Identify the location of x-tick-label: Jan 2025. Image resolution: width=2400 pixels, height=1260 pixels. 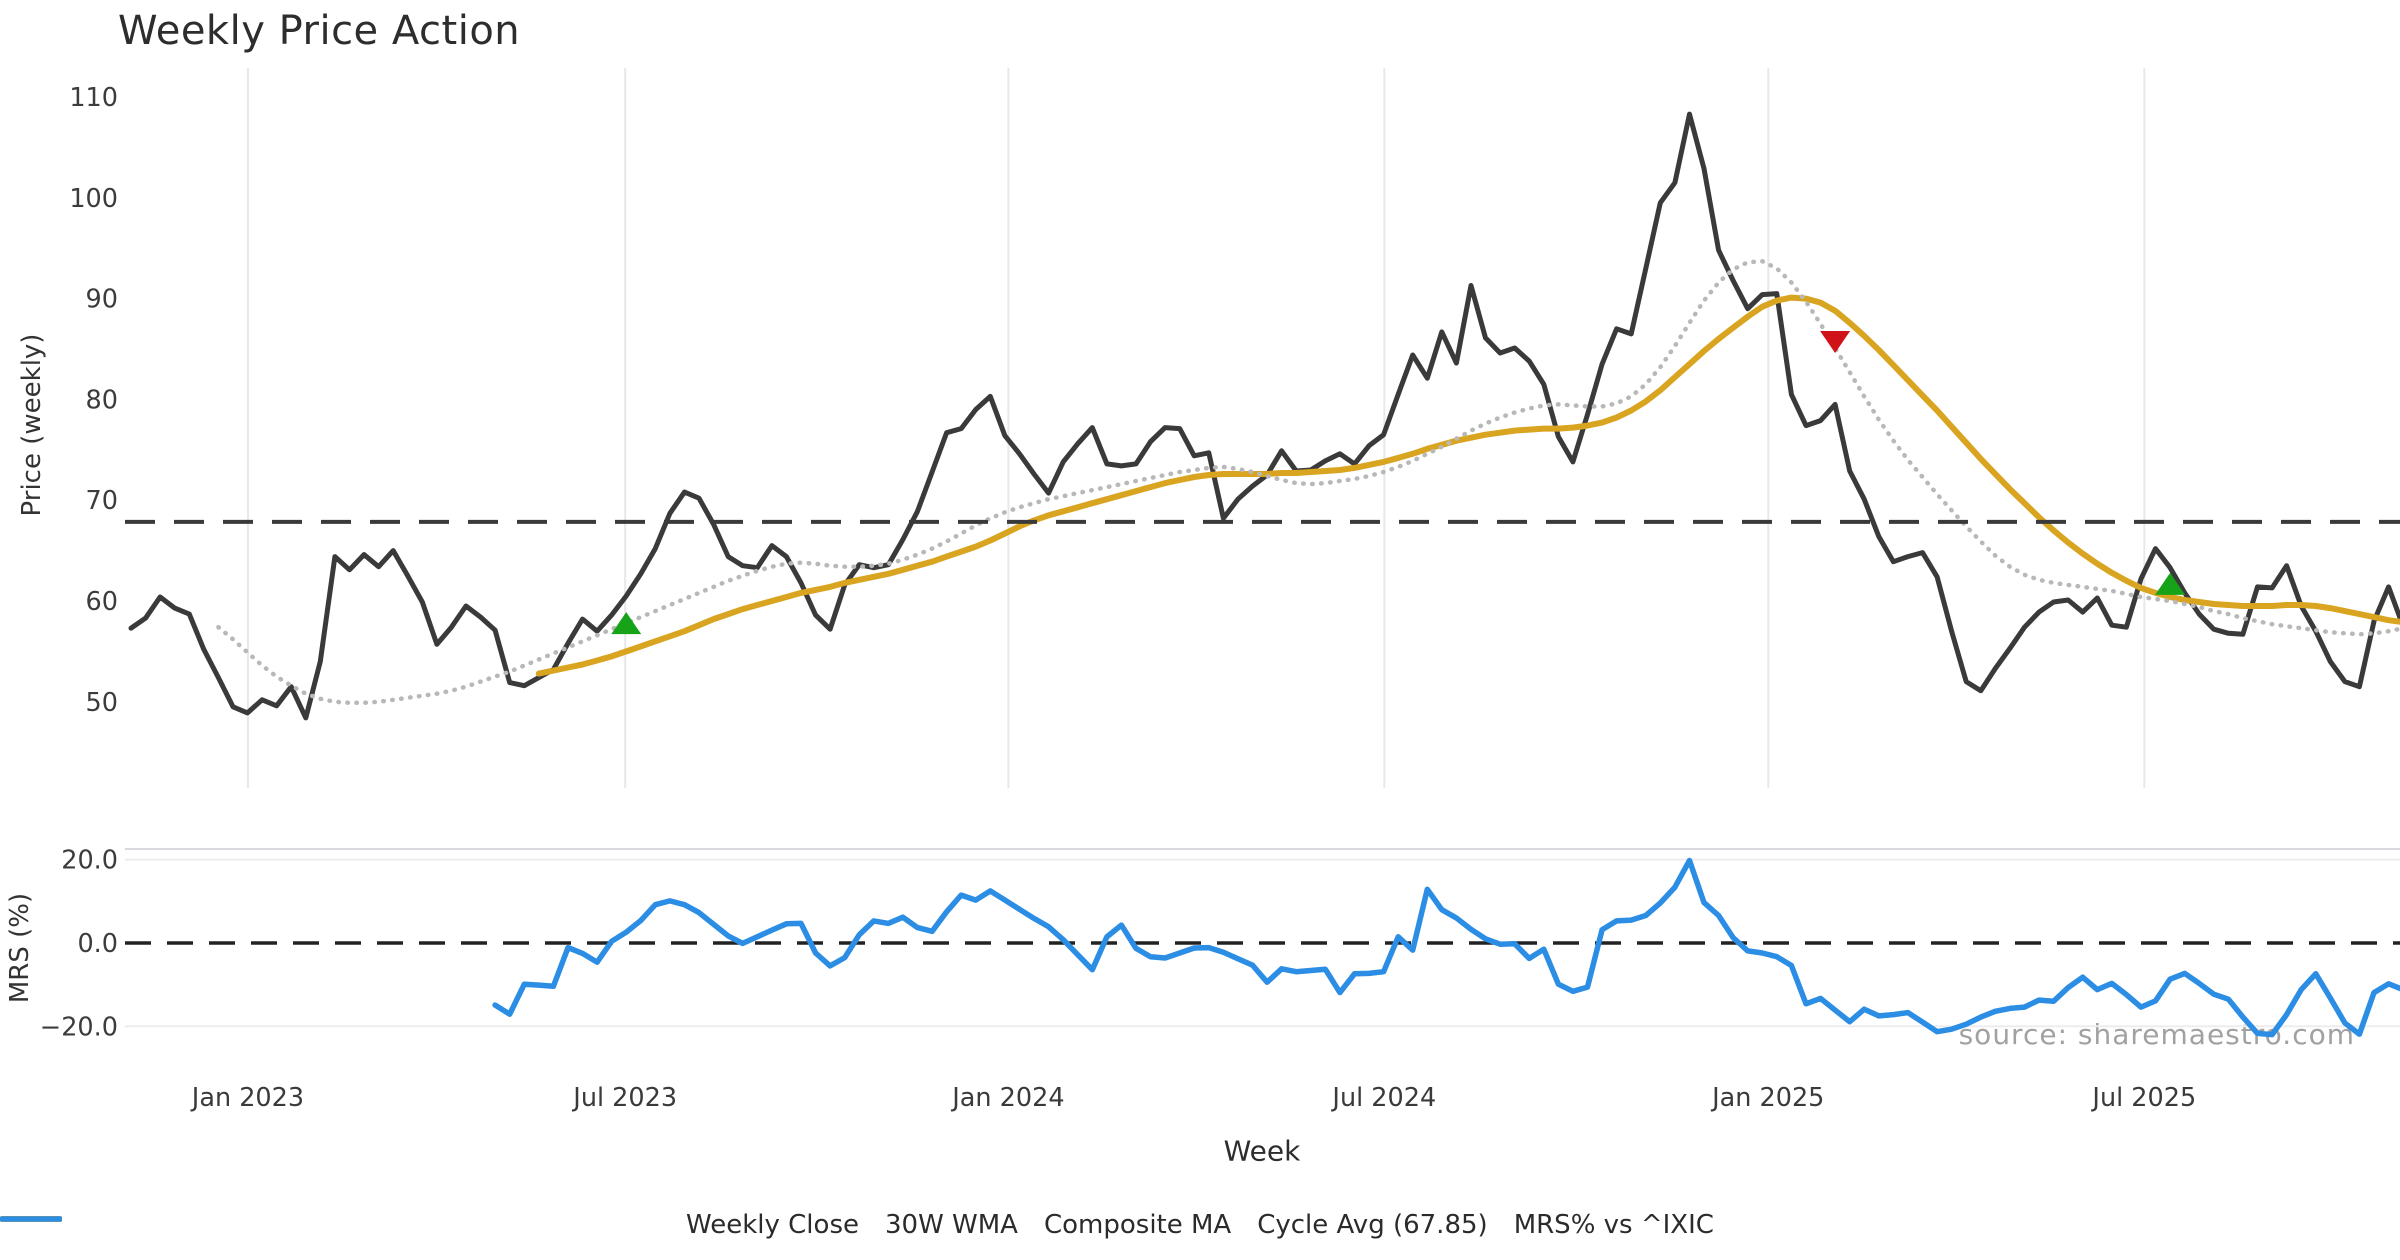
(1767, 1098).